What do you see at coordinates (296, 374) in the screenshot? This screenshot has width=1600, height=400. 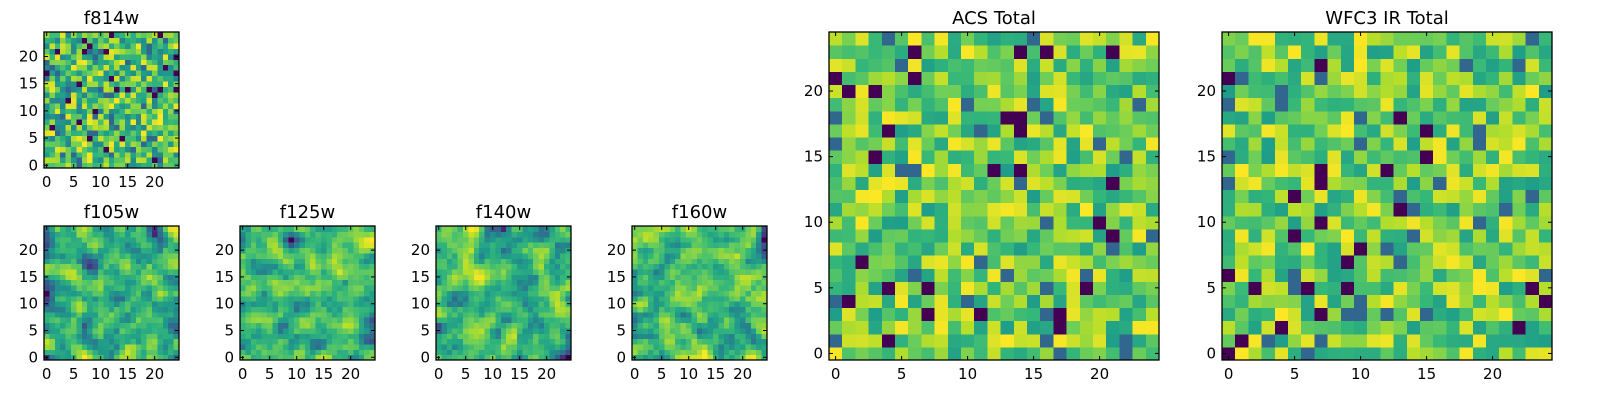 I see `x-tick-label: 10` at bounding box center [296, 374].